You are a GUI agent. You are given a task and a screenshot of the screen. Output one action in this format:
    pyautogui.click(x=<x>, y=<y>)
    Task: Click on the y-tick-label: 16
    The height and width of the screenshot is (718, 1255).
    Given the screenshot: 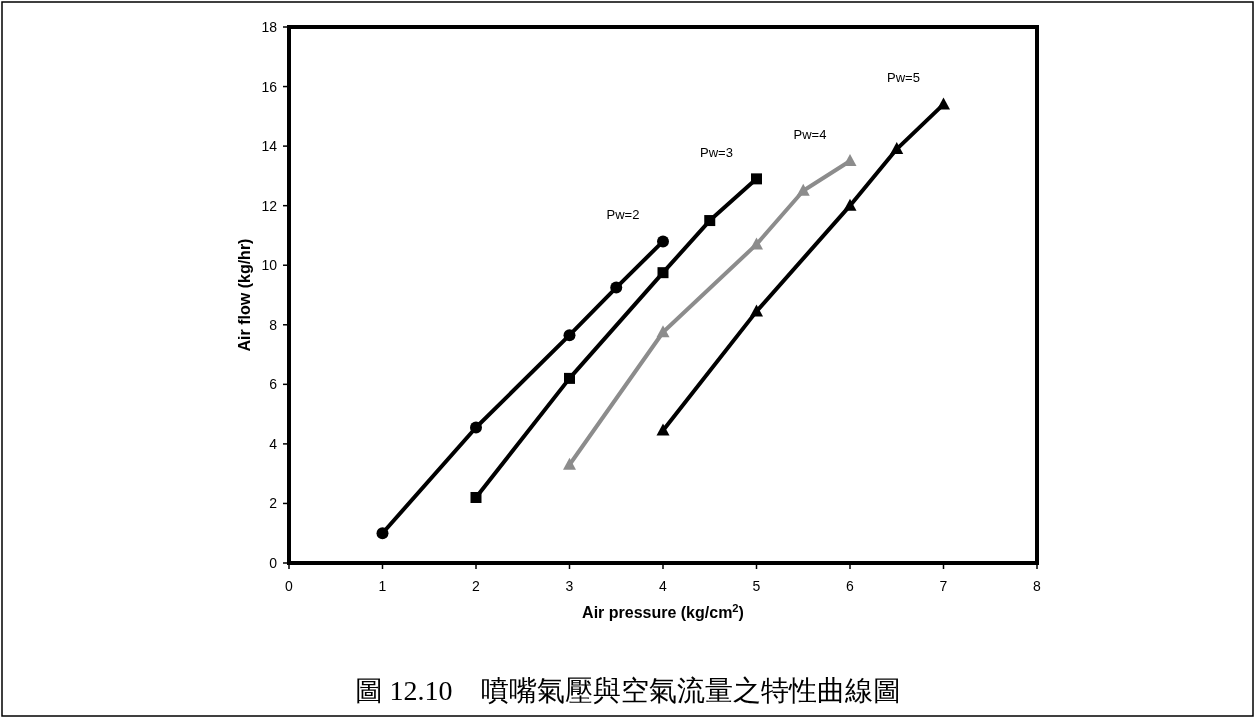 What is the action you would take?
    pyautogui.click(x=269, y=86)
    